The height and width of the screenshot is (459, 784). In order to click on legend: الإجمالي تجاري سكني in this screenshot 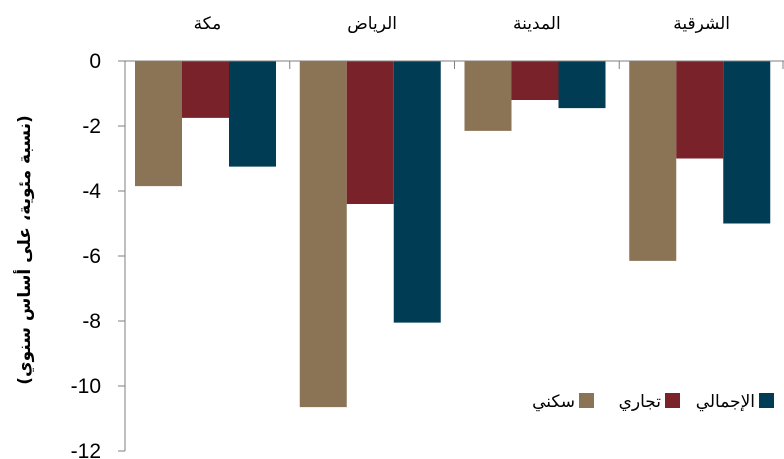, I will do `click(653, 402)`.